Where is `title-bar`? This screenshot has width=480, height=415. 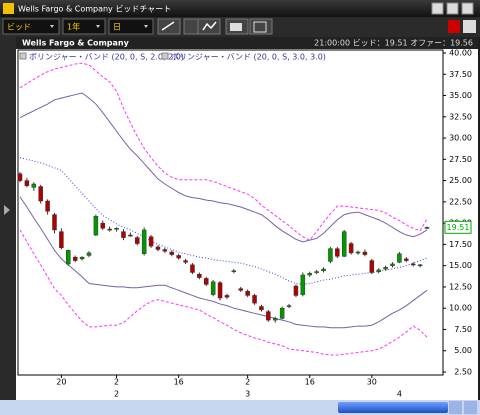 title-bar is located at coordinates (240, 8).